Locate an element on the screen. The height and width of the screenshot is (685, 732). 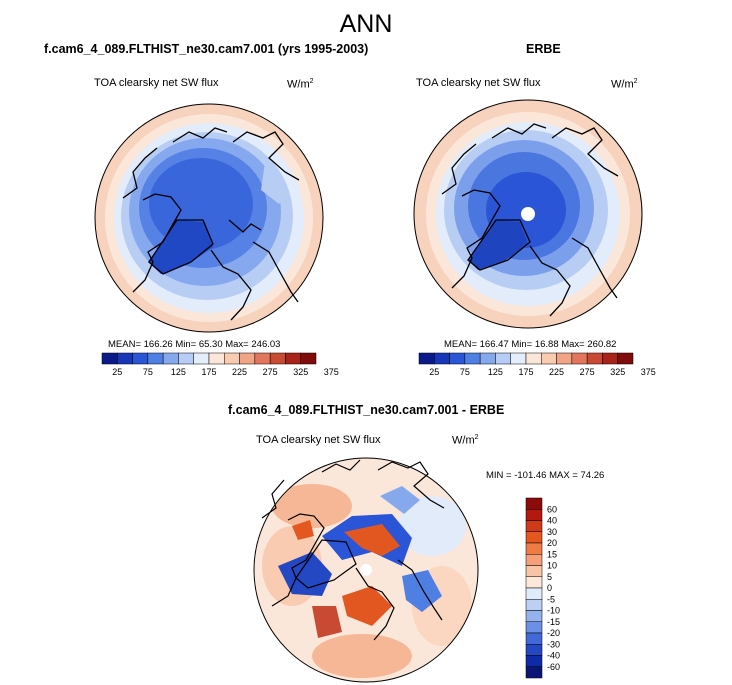
obs-colorbar: 25 75 125 175 225 275 325 375 is located at coordinates (537, 364).